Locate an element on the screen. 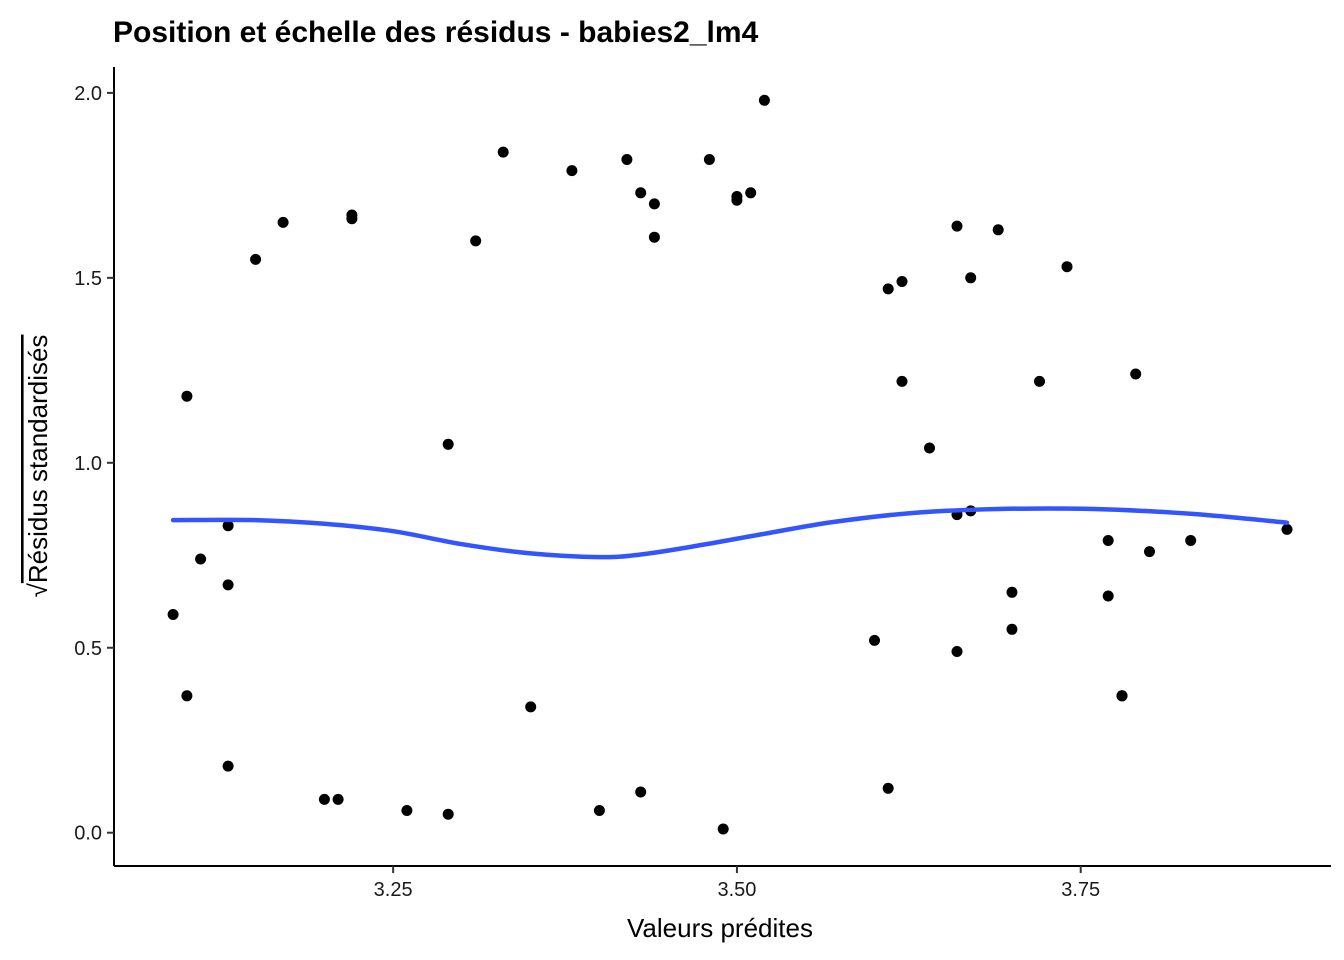  y-tick-label: 2.0 is located at coordinates (88, 94).